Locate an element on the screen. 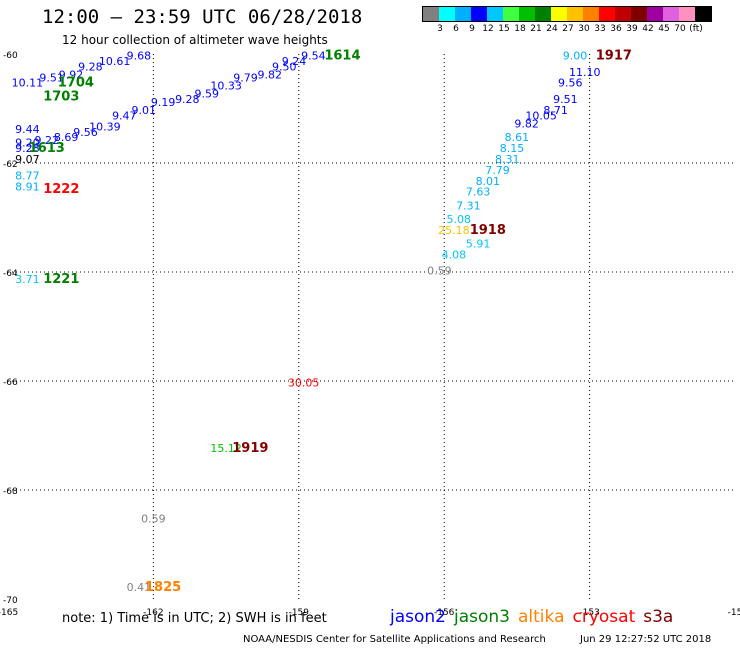  satellite-legend-item: s3a is located at coordinates (658, 617).